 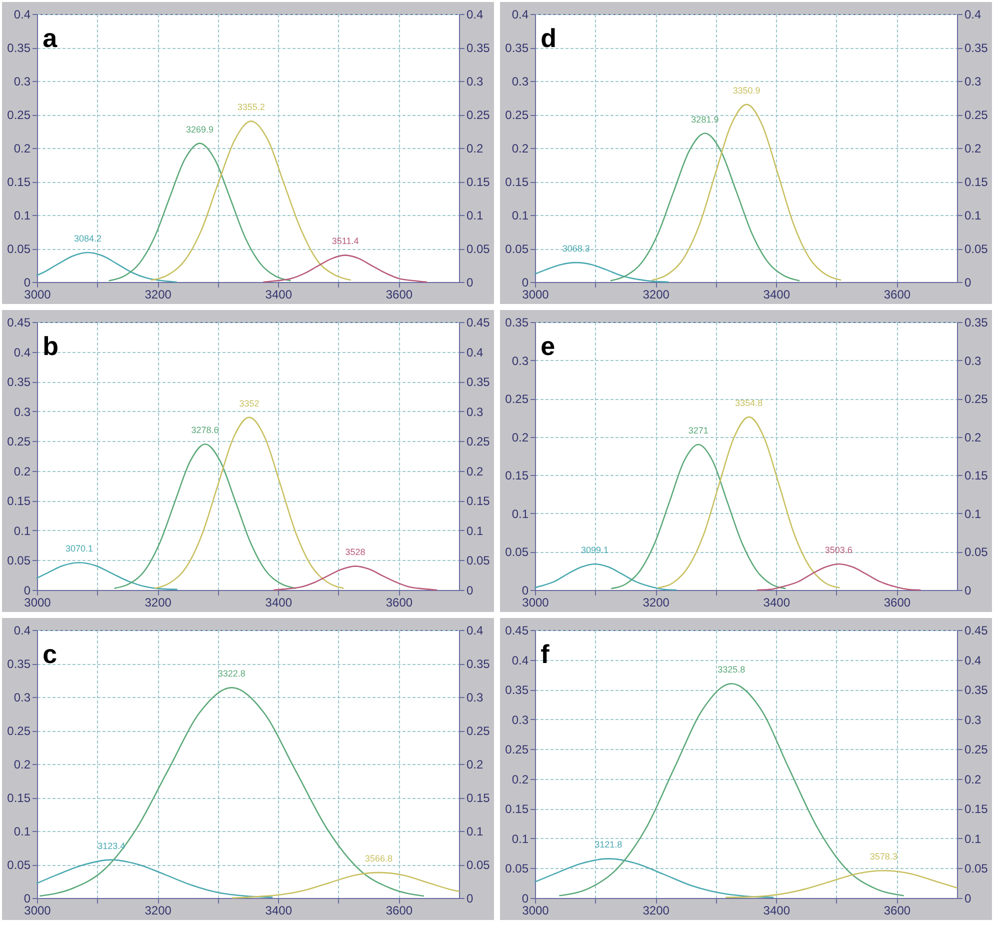 What do you see at coordinates (732, 669) in the screenshot?
I see `annotation: 3325.8` at bounding box center [732, 669].